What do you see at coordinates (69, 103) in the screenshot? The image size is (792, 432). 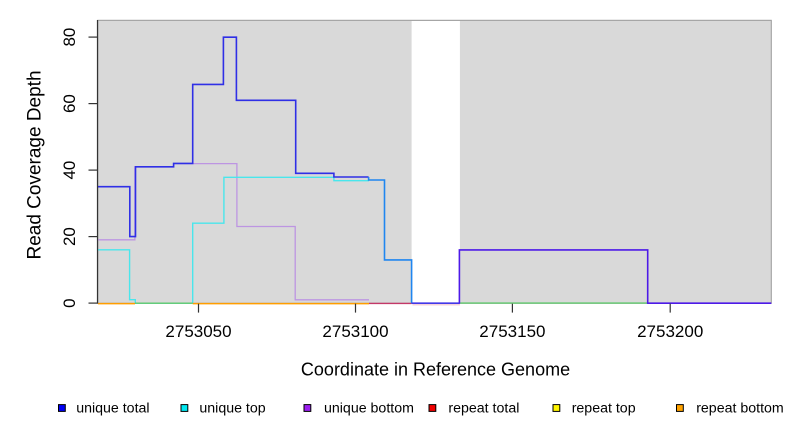 I see `svg-text: 60` at bounding box center [69, 103].